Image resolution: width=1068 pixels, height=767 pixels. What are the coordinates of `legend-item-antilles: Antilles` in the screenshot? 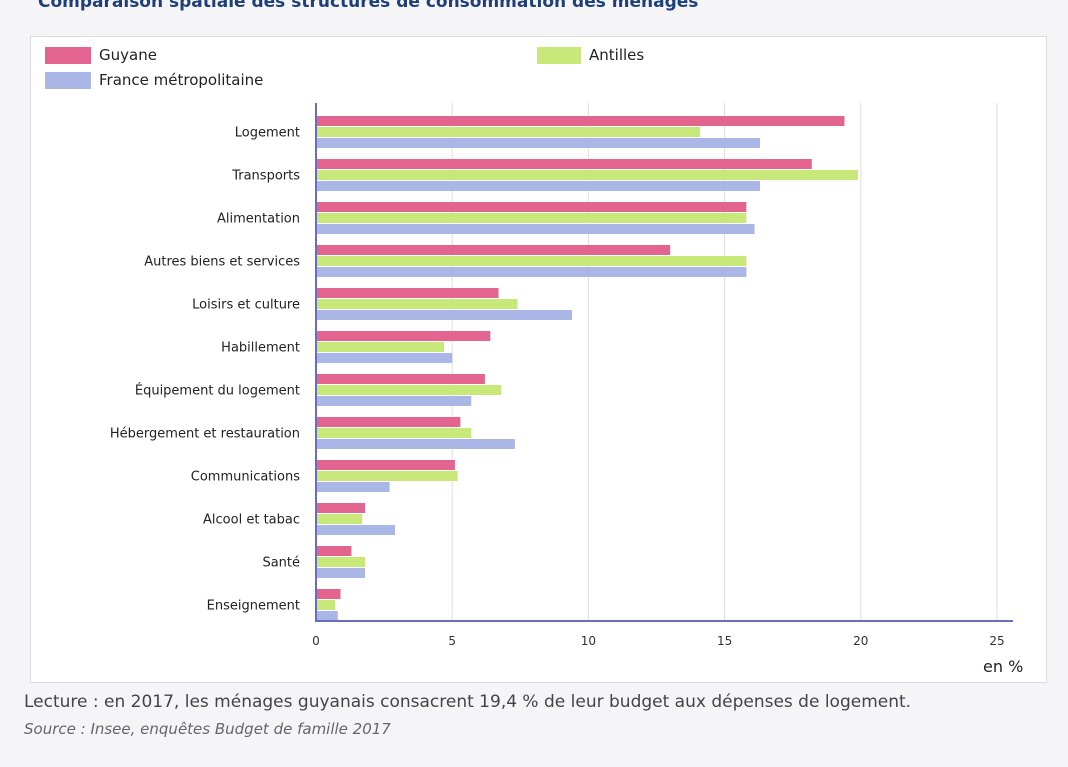 It's located at (590, 55).